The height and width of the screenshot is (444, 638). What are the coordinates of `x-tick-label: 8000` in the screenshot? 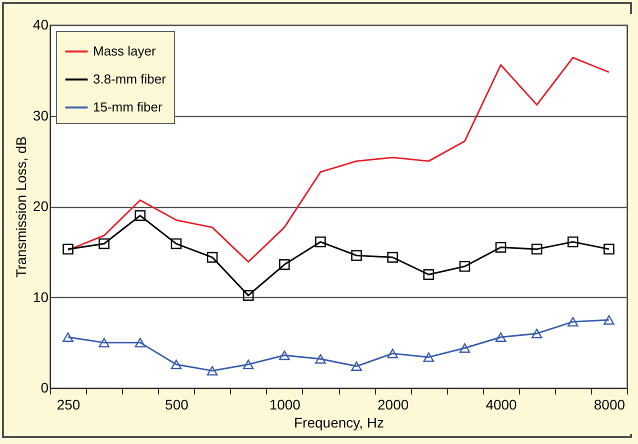 It's located at (610, 404).